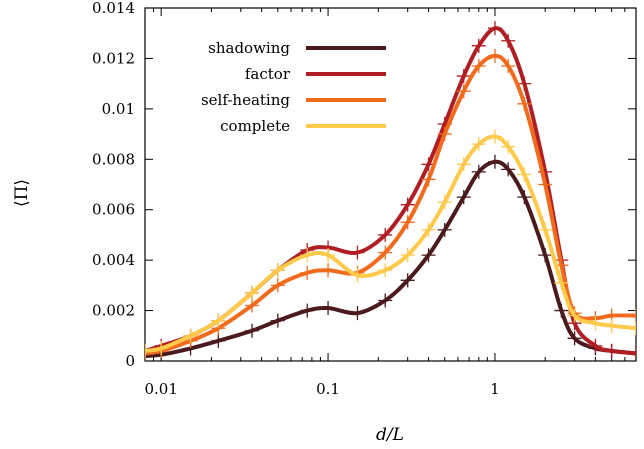  Describe the element at coordinates (113, 58) in the screenshot. I see `y-tick-label: 0.012` at that location.